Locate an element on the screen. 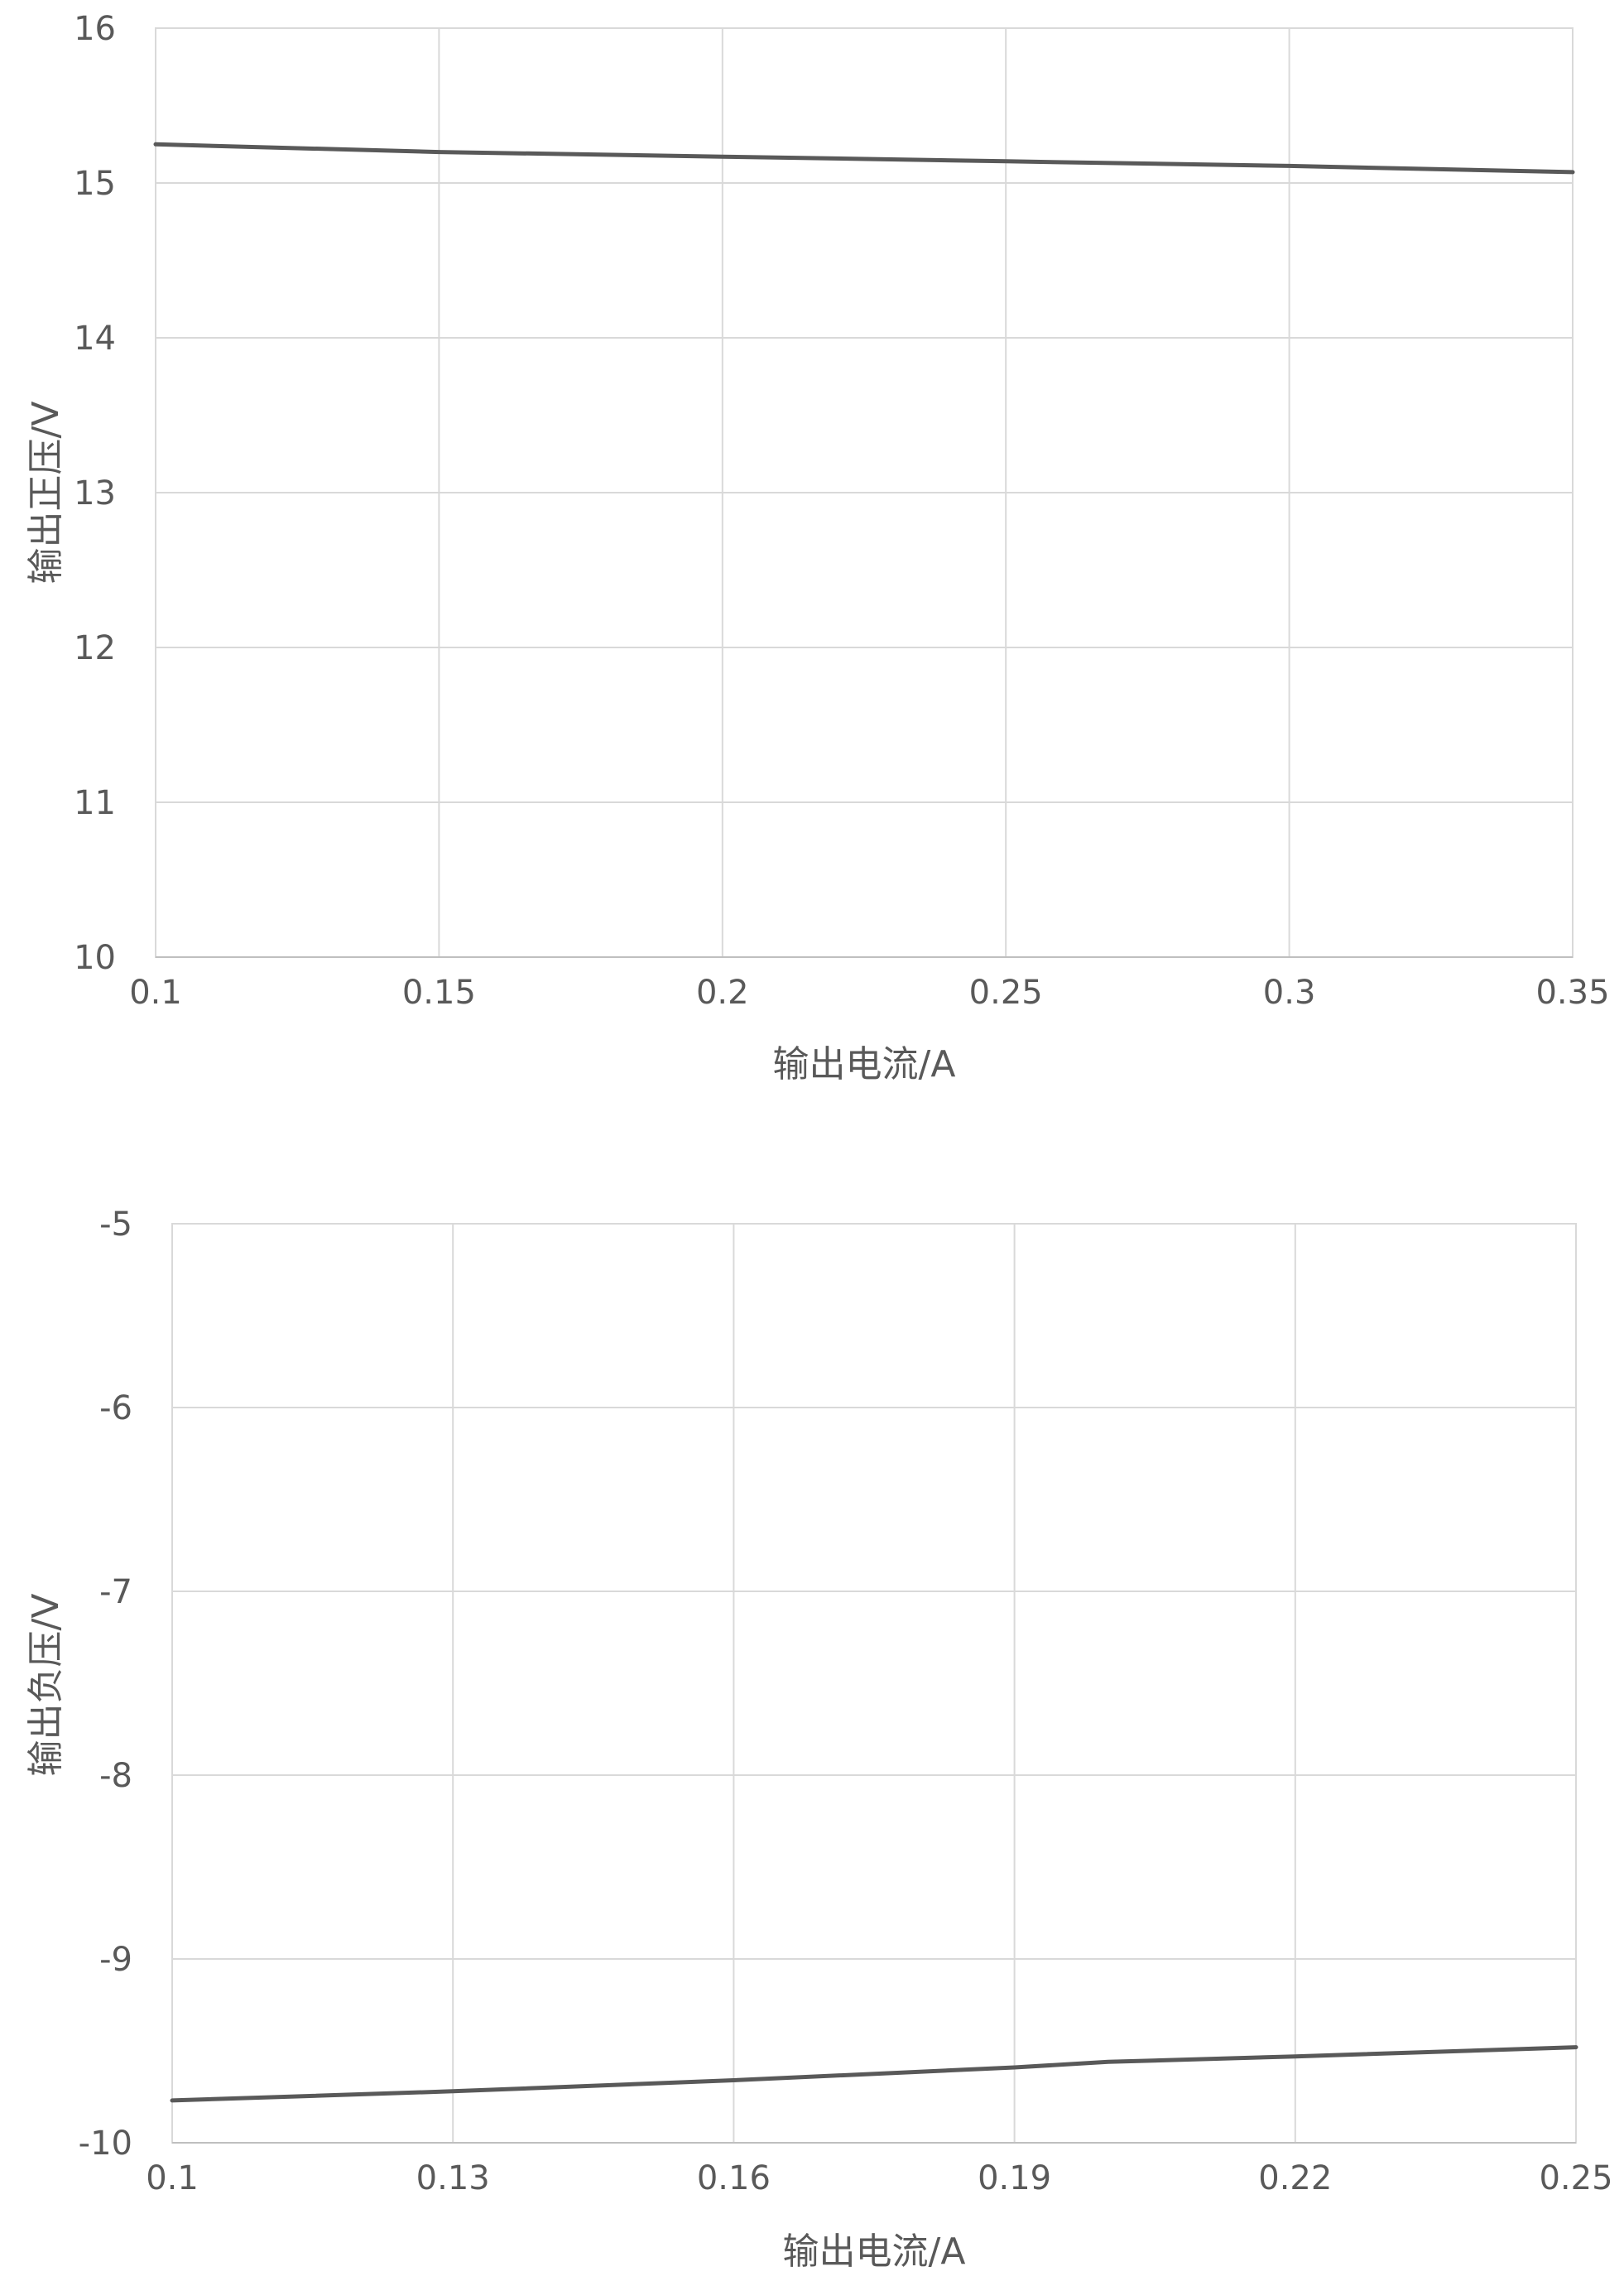 This screenshot has height=2286, width=1624. x-tick-label: 0.3 is located at coordinates (1289, 993).